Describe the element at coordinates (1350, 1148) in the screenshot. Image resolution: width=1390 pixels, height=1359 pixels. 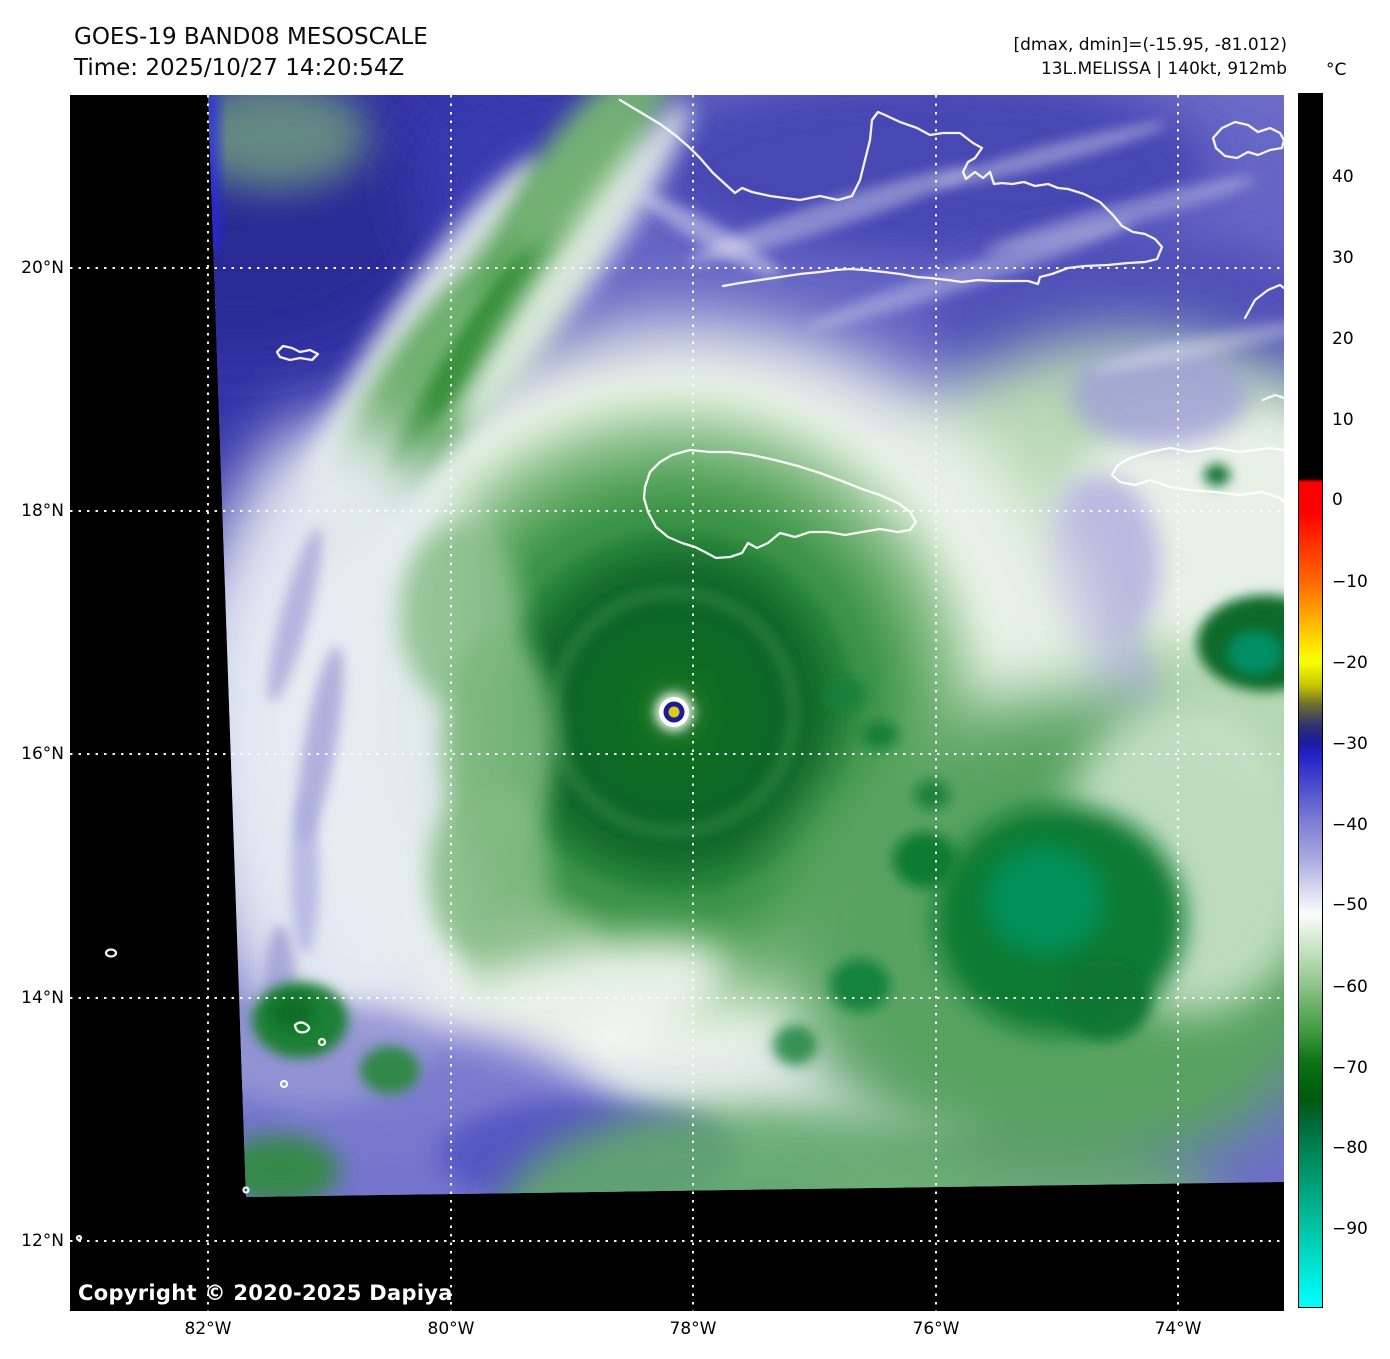
I see `colorbar-tick: −80` at that location.